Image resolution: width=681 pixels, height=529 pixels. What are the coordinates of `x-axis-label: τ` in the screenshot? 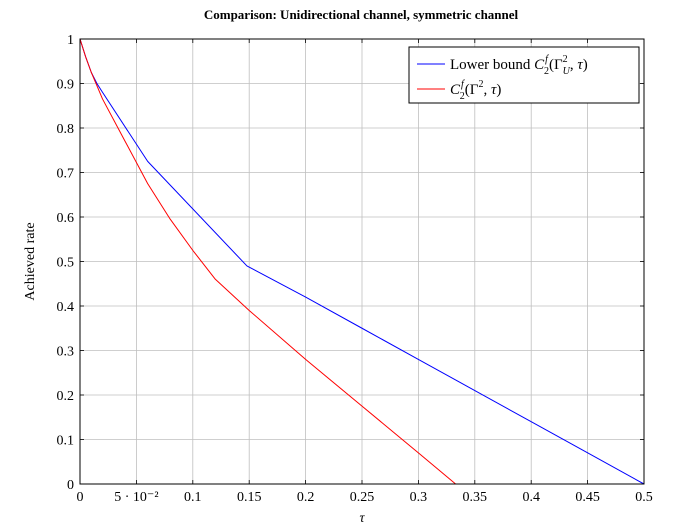 It's located at (362, 518).